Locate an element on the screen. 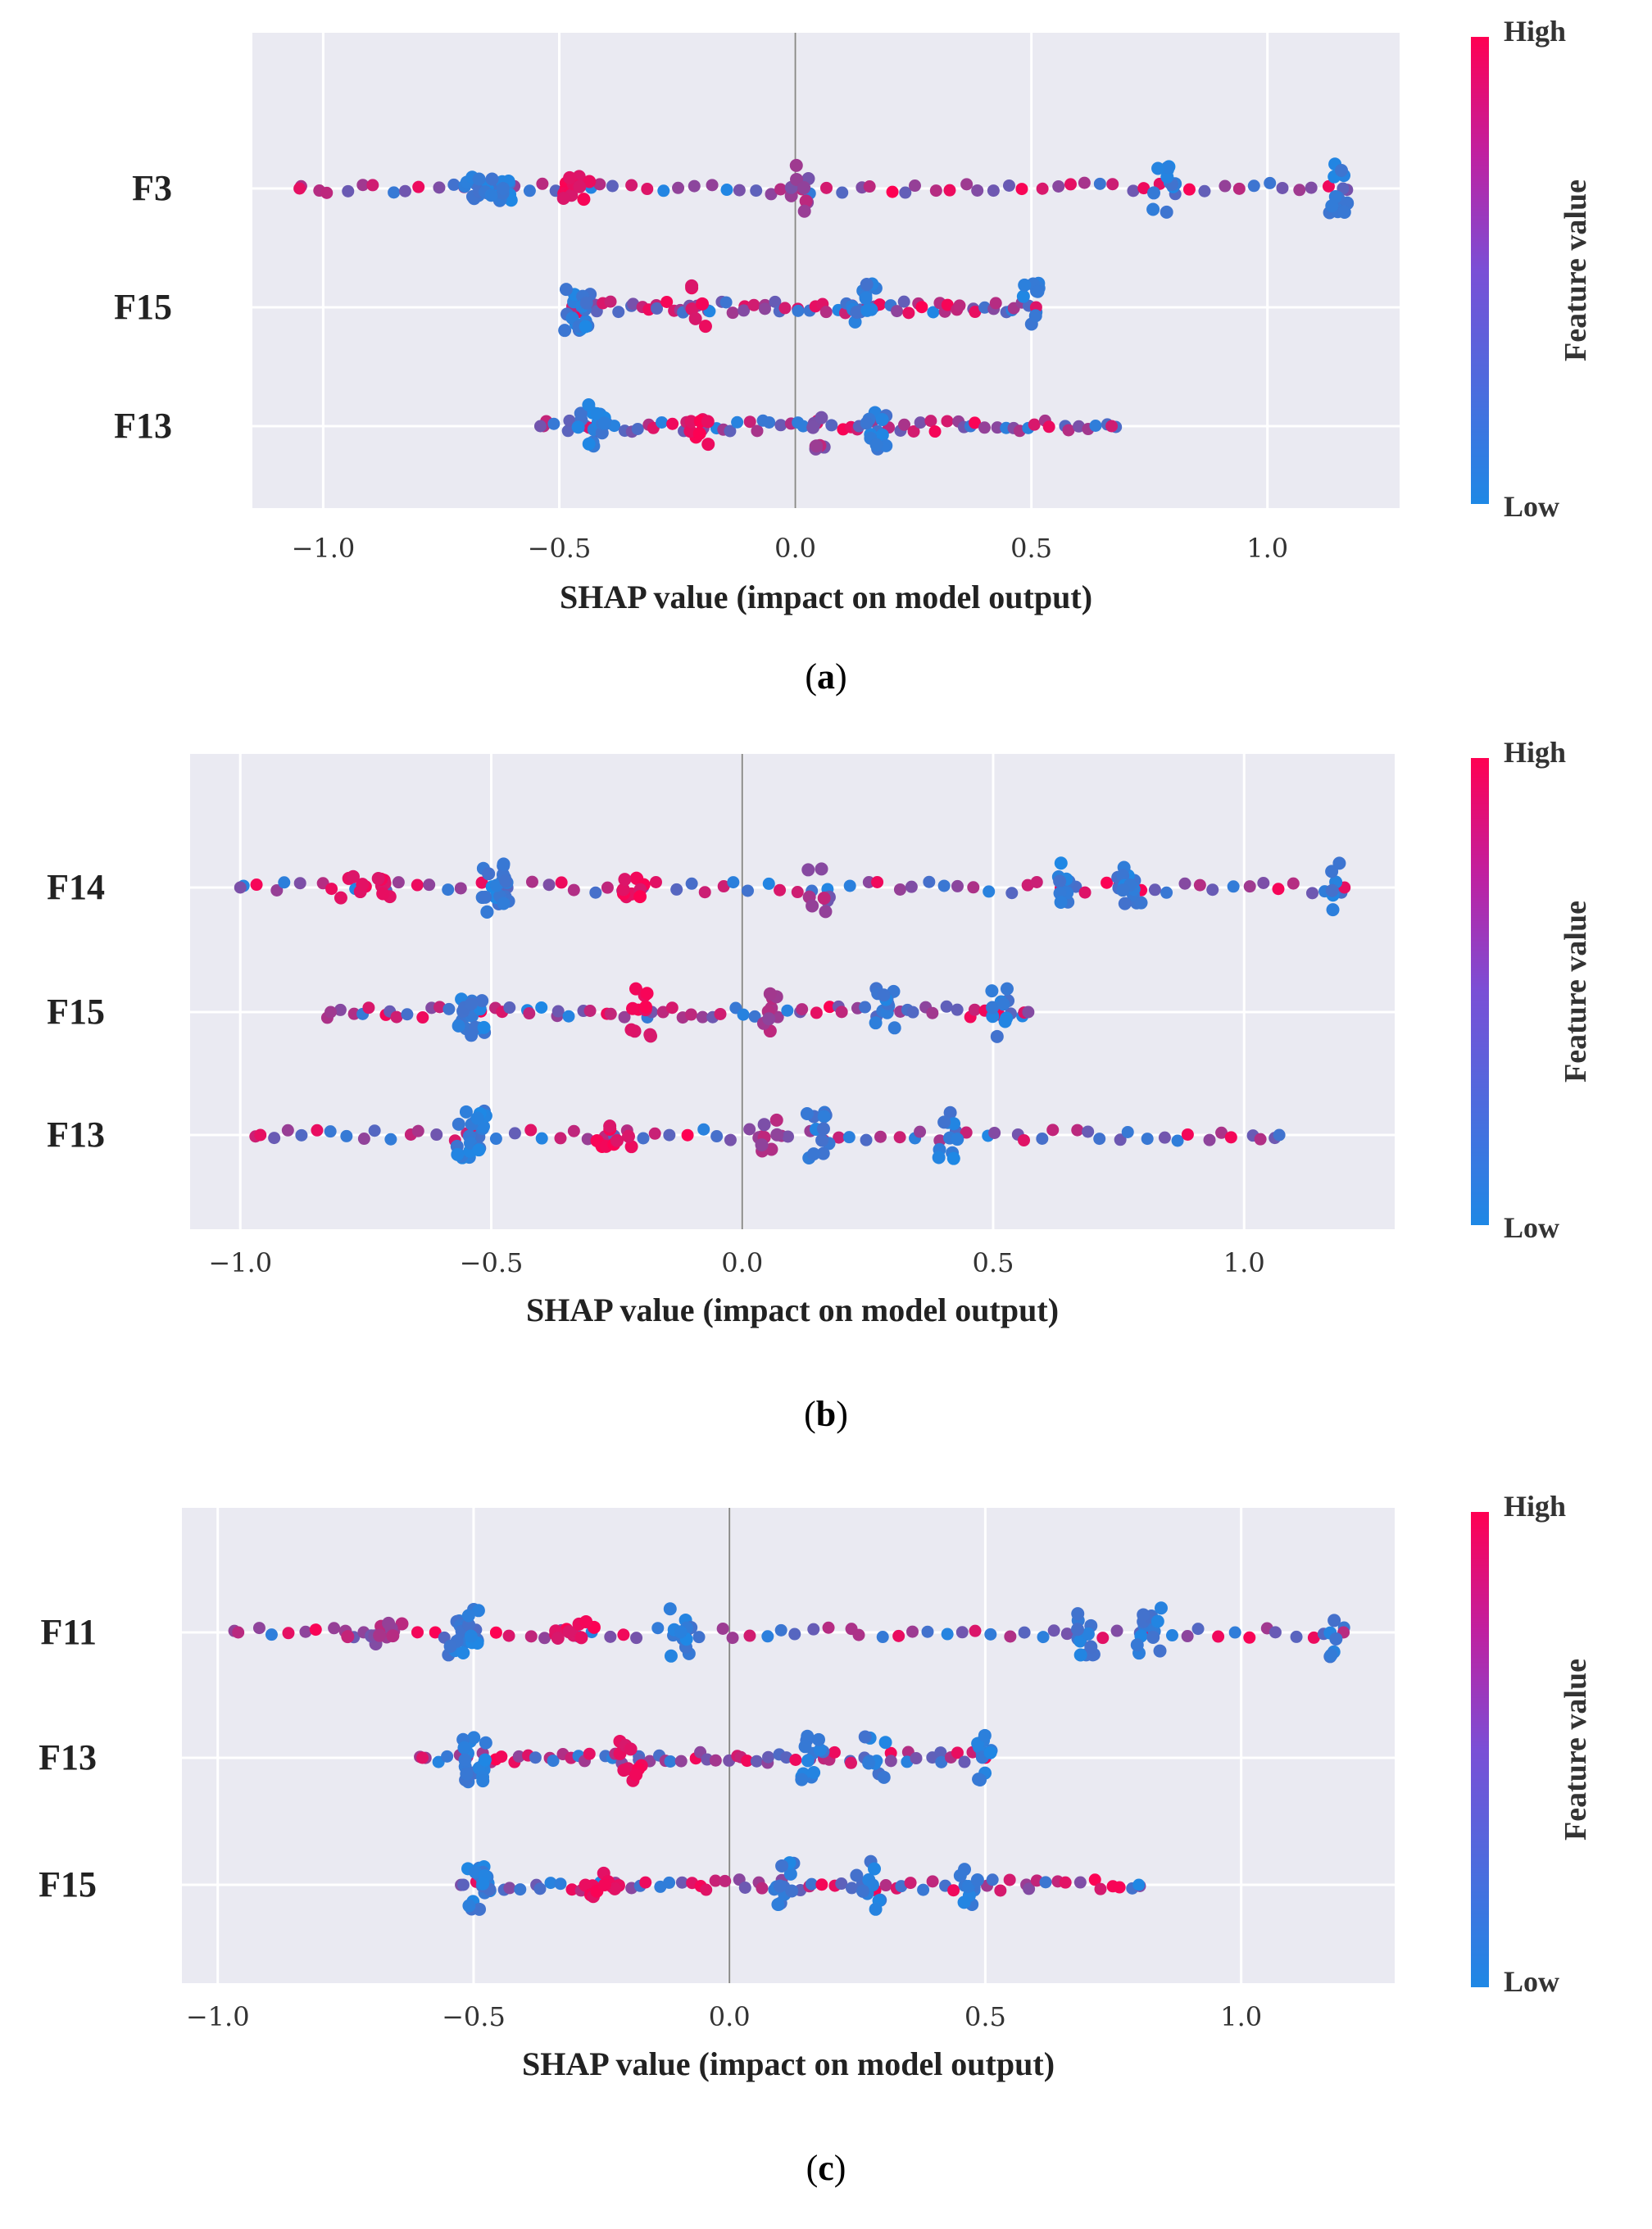 The image size is (1652, 2229). colorbar is located at coordinates (1480, 1749).